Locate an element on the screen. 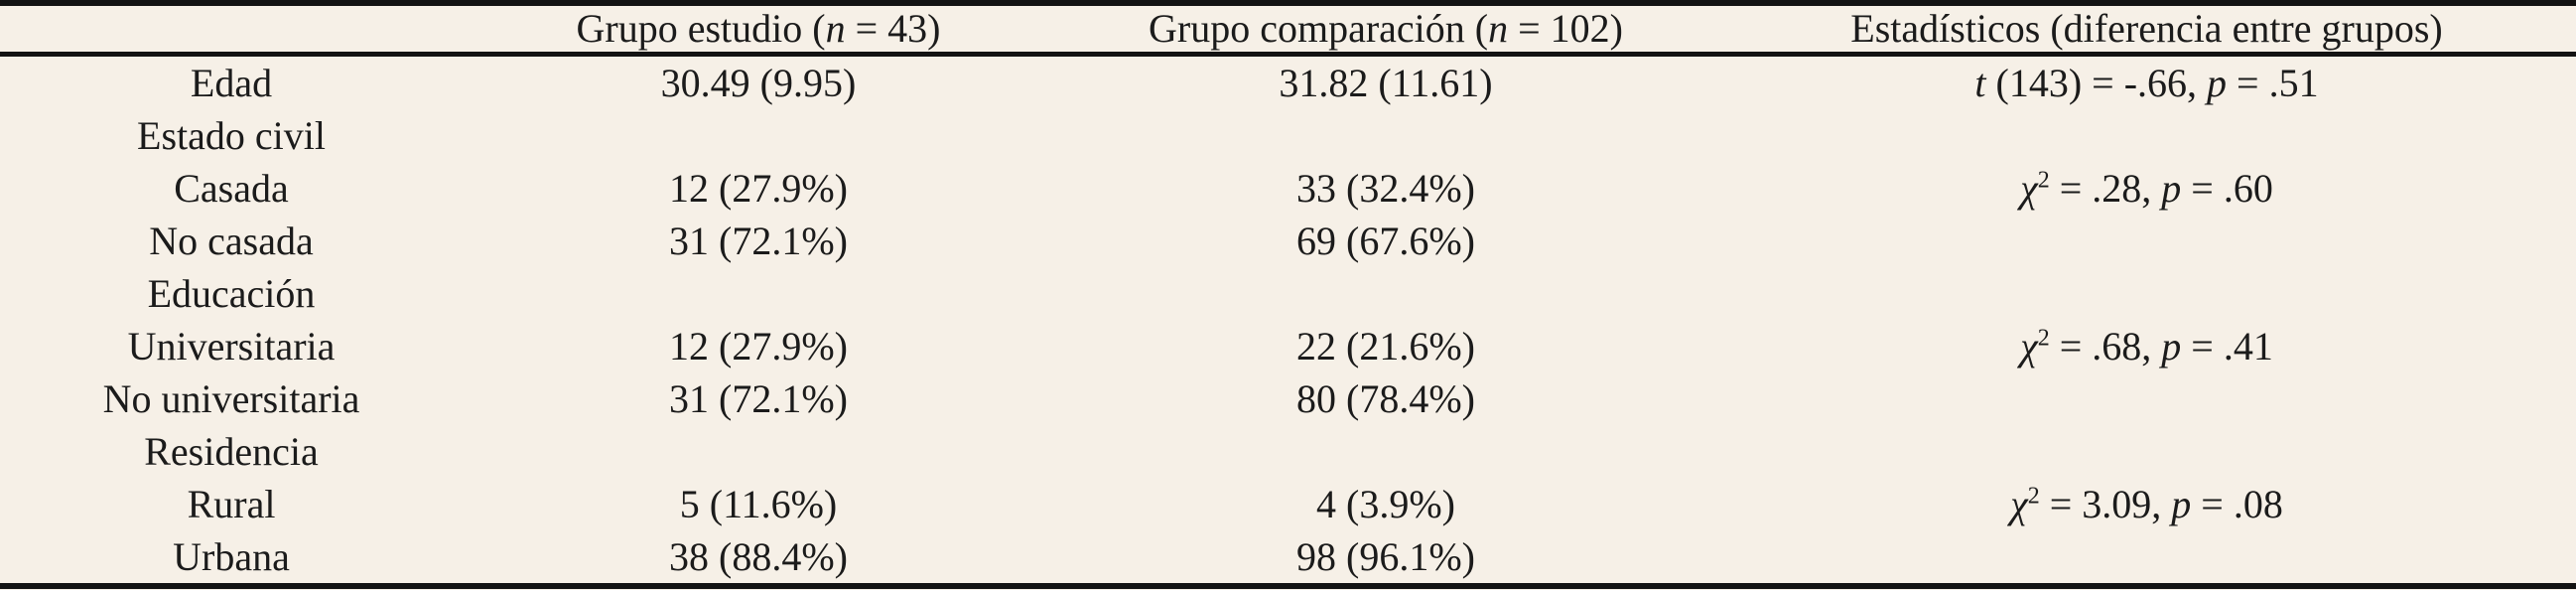 The image size is (2576, 590). row-label-cell: Casada is located at coordinates (231, 188).